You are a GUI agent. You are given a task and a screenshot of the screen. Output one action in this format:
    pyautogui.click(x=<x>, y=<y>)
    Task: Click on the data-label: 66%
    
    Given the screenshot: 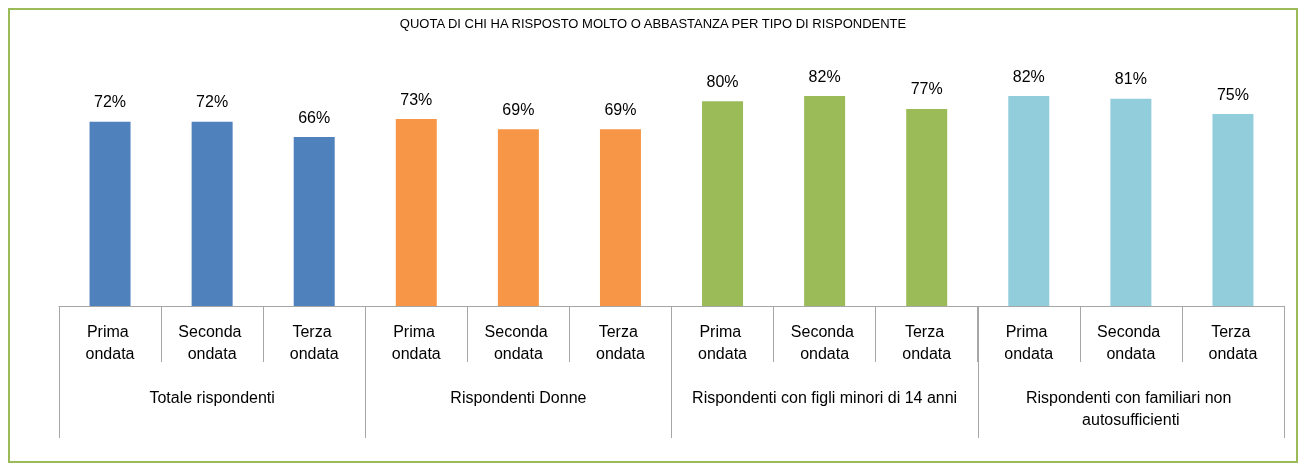 What is the action you would take?
    pyautogui.click(x=314, y=117)
    